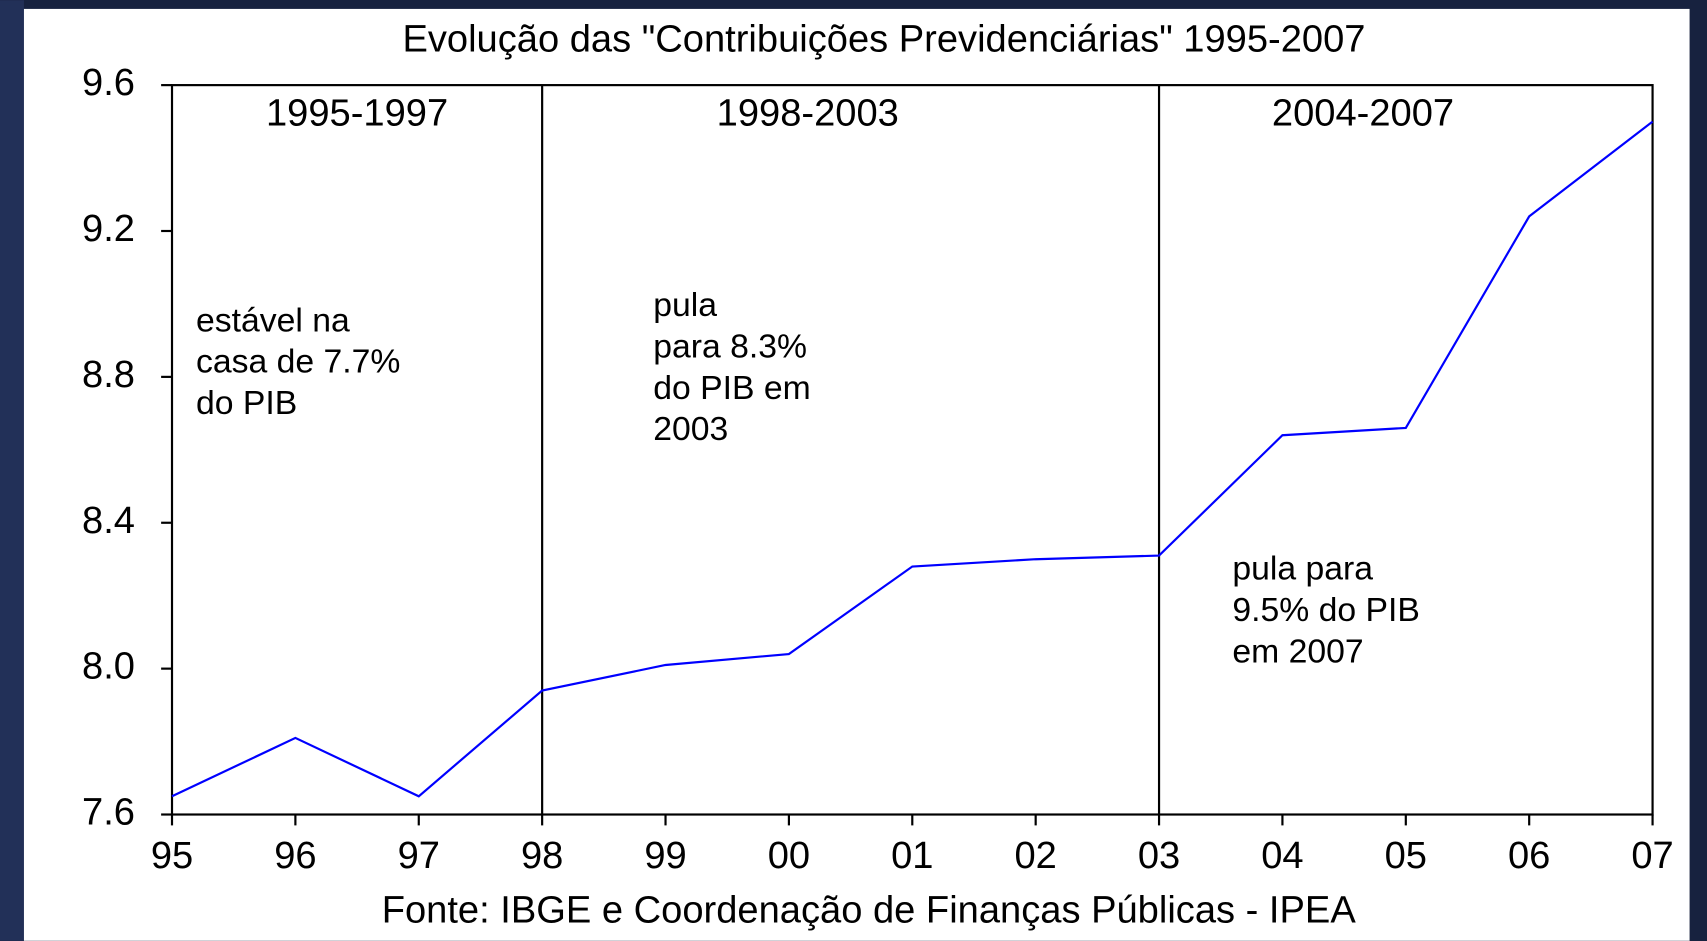 The width and height of the screenshot is (1707, 941). I want to click on period-label: 2004-2007, so click(1363, 114).